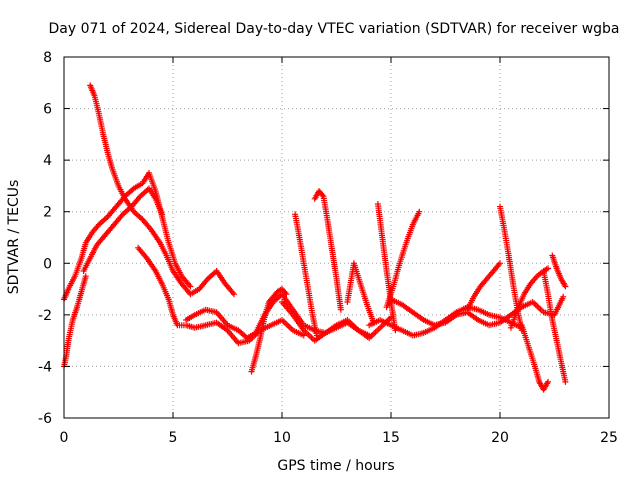 This screenshot has height=480, width=640. What do you see at coordinates (445, 321) in the screenshot?
I see `series-arc15` at bounding box center [445, 321].